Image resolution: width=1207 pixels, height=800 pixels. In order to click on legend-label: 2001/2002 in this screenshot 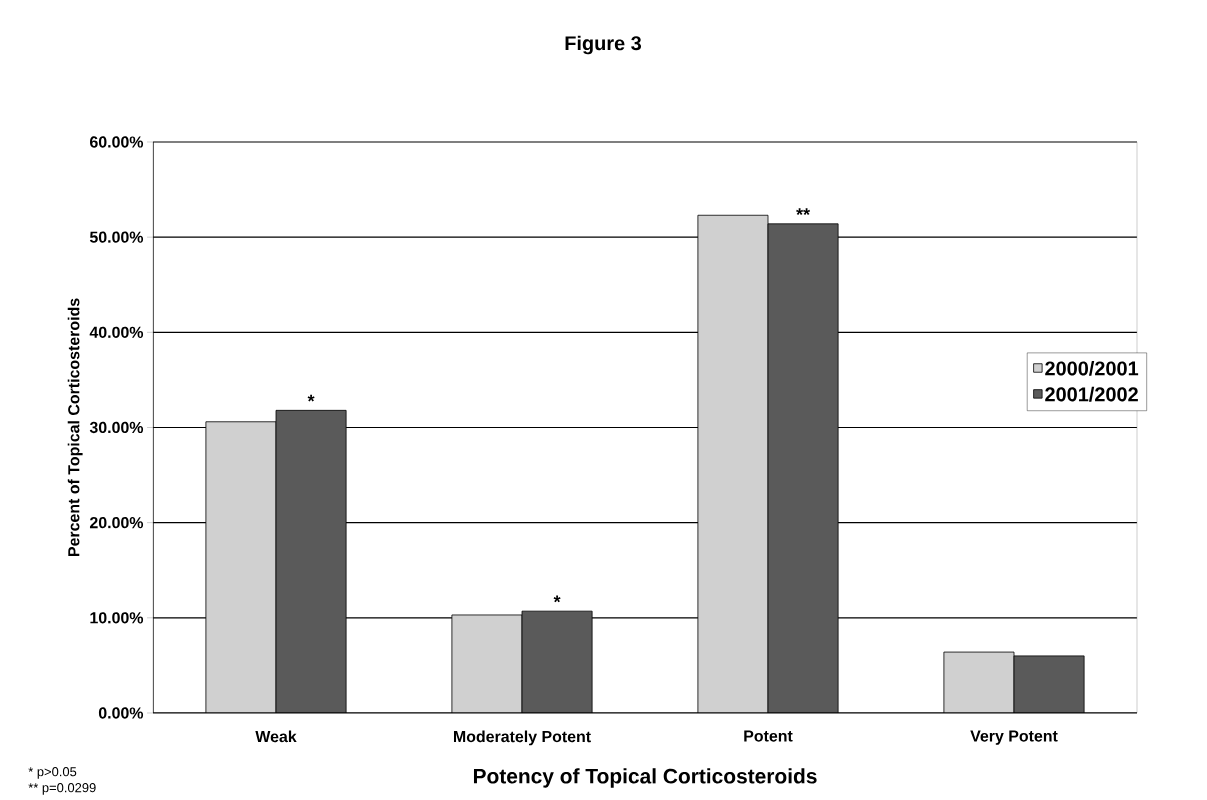, I will do `click(1091, 394)`.